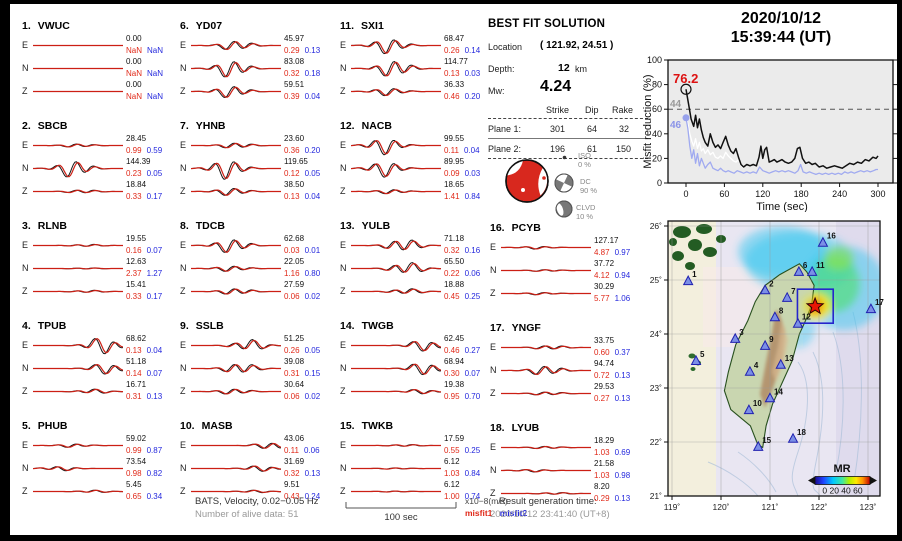  Describe the element at coordinates (366, 126) in the screenshot. I see `station-label: 12. NACB` at that location.